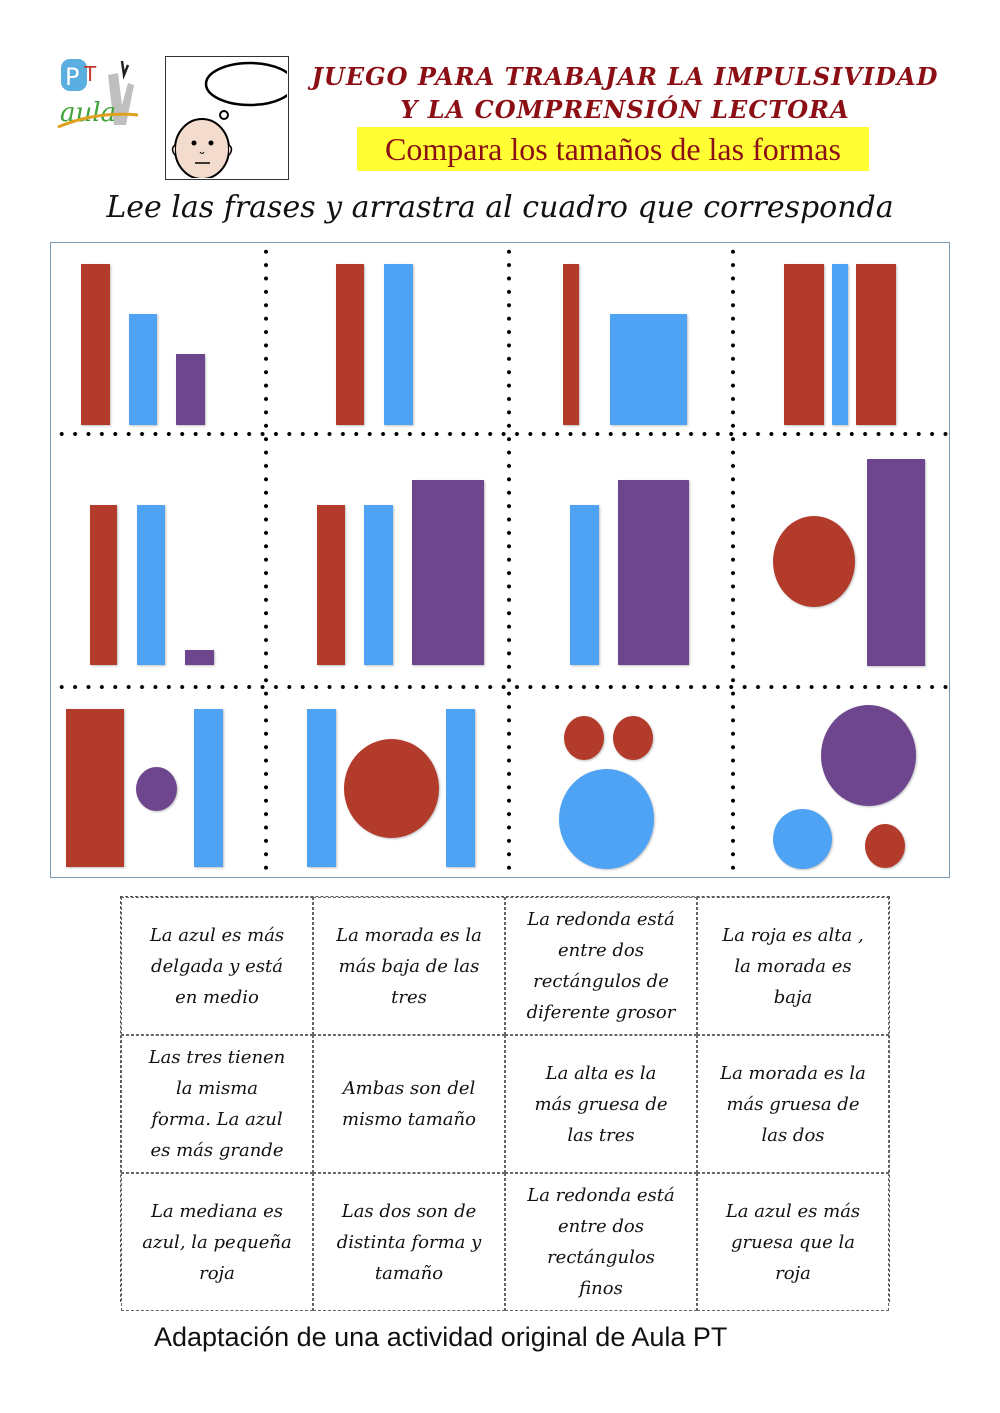 The width and height of the screenshot is (1000, 1413). Describe the element at coordinates (802, 839) in the screenshot. I see `medium-blue-circle` at that location.